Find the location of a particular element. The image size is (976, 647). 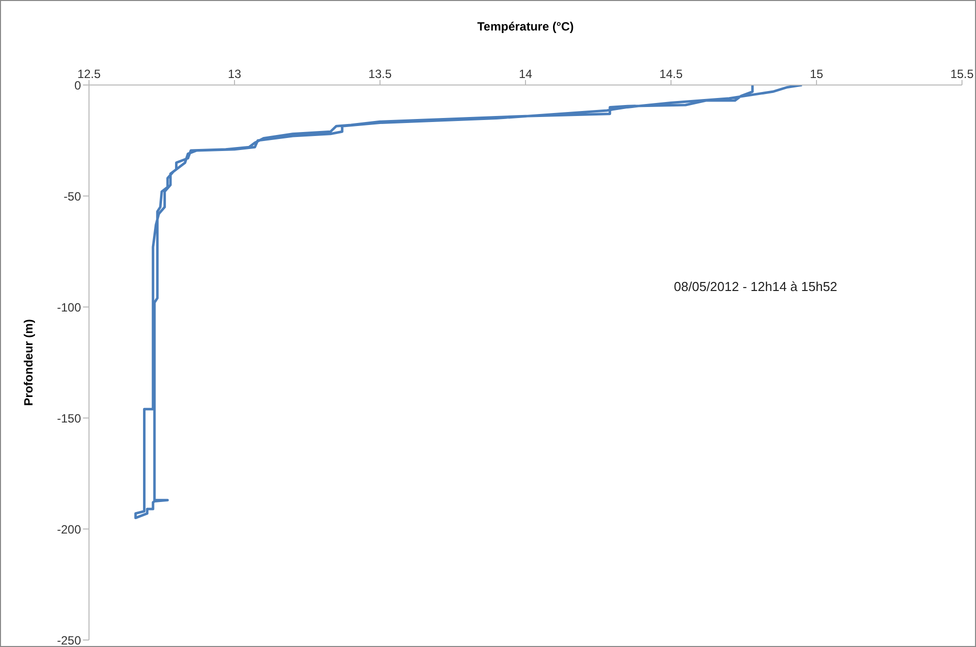

x-axis-title: Température (°C) is located at coordinates (525, 27).